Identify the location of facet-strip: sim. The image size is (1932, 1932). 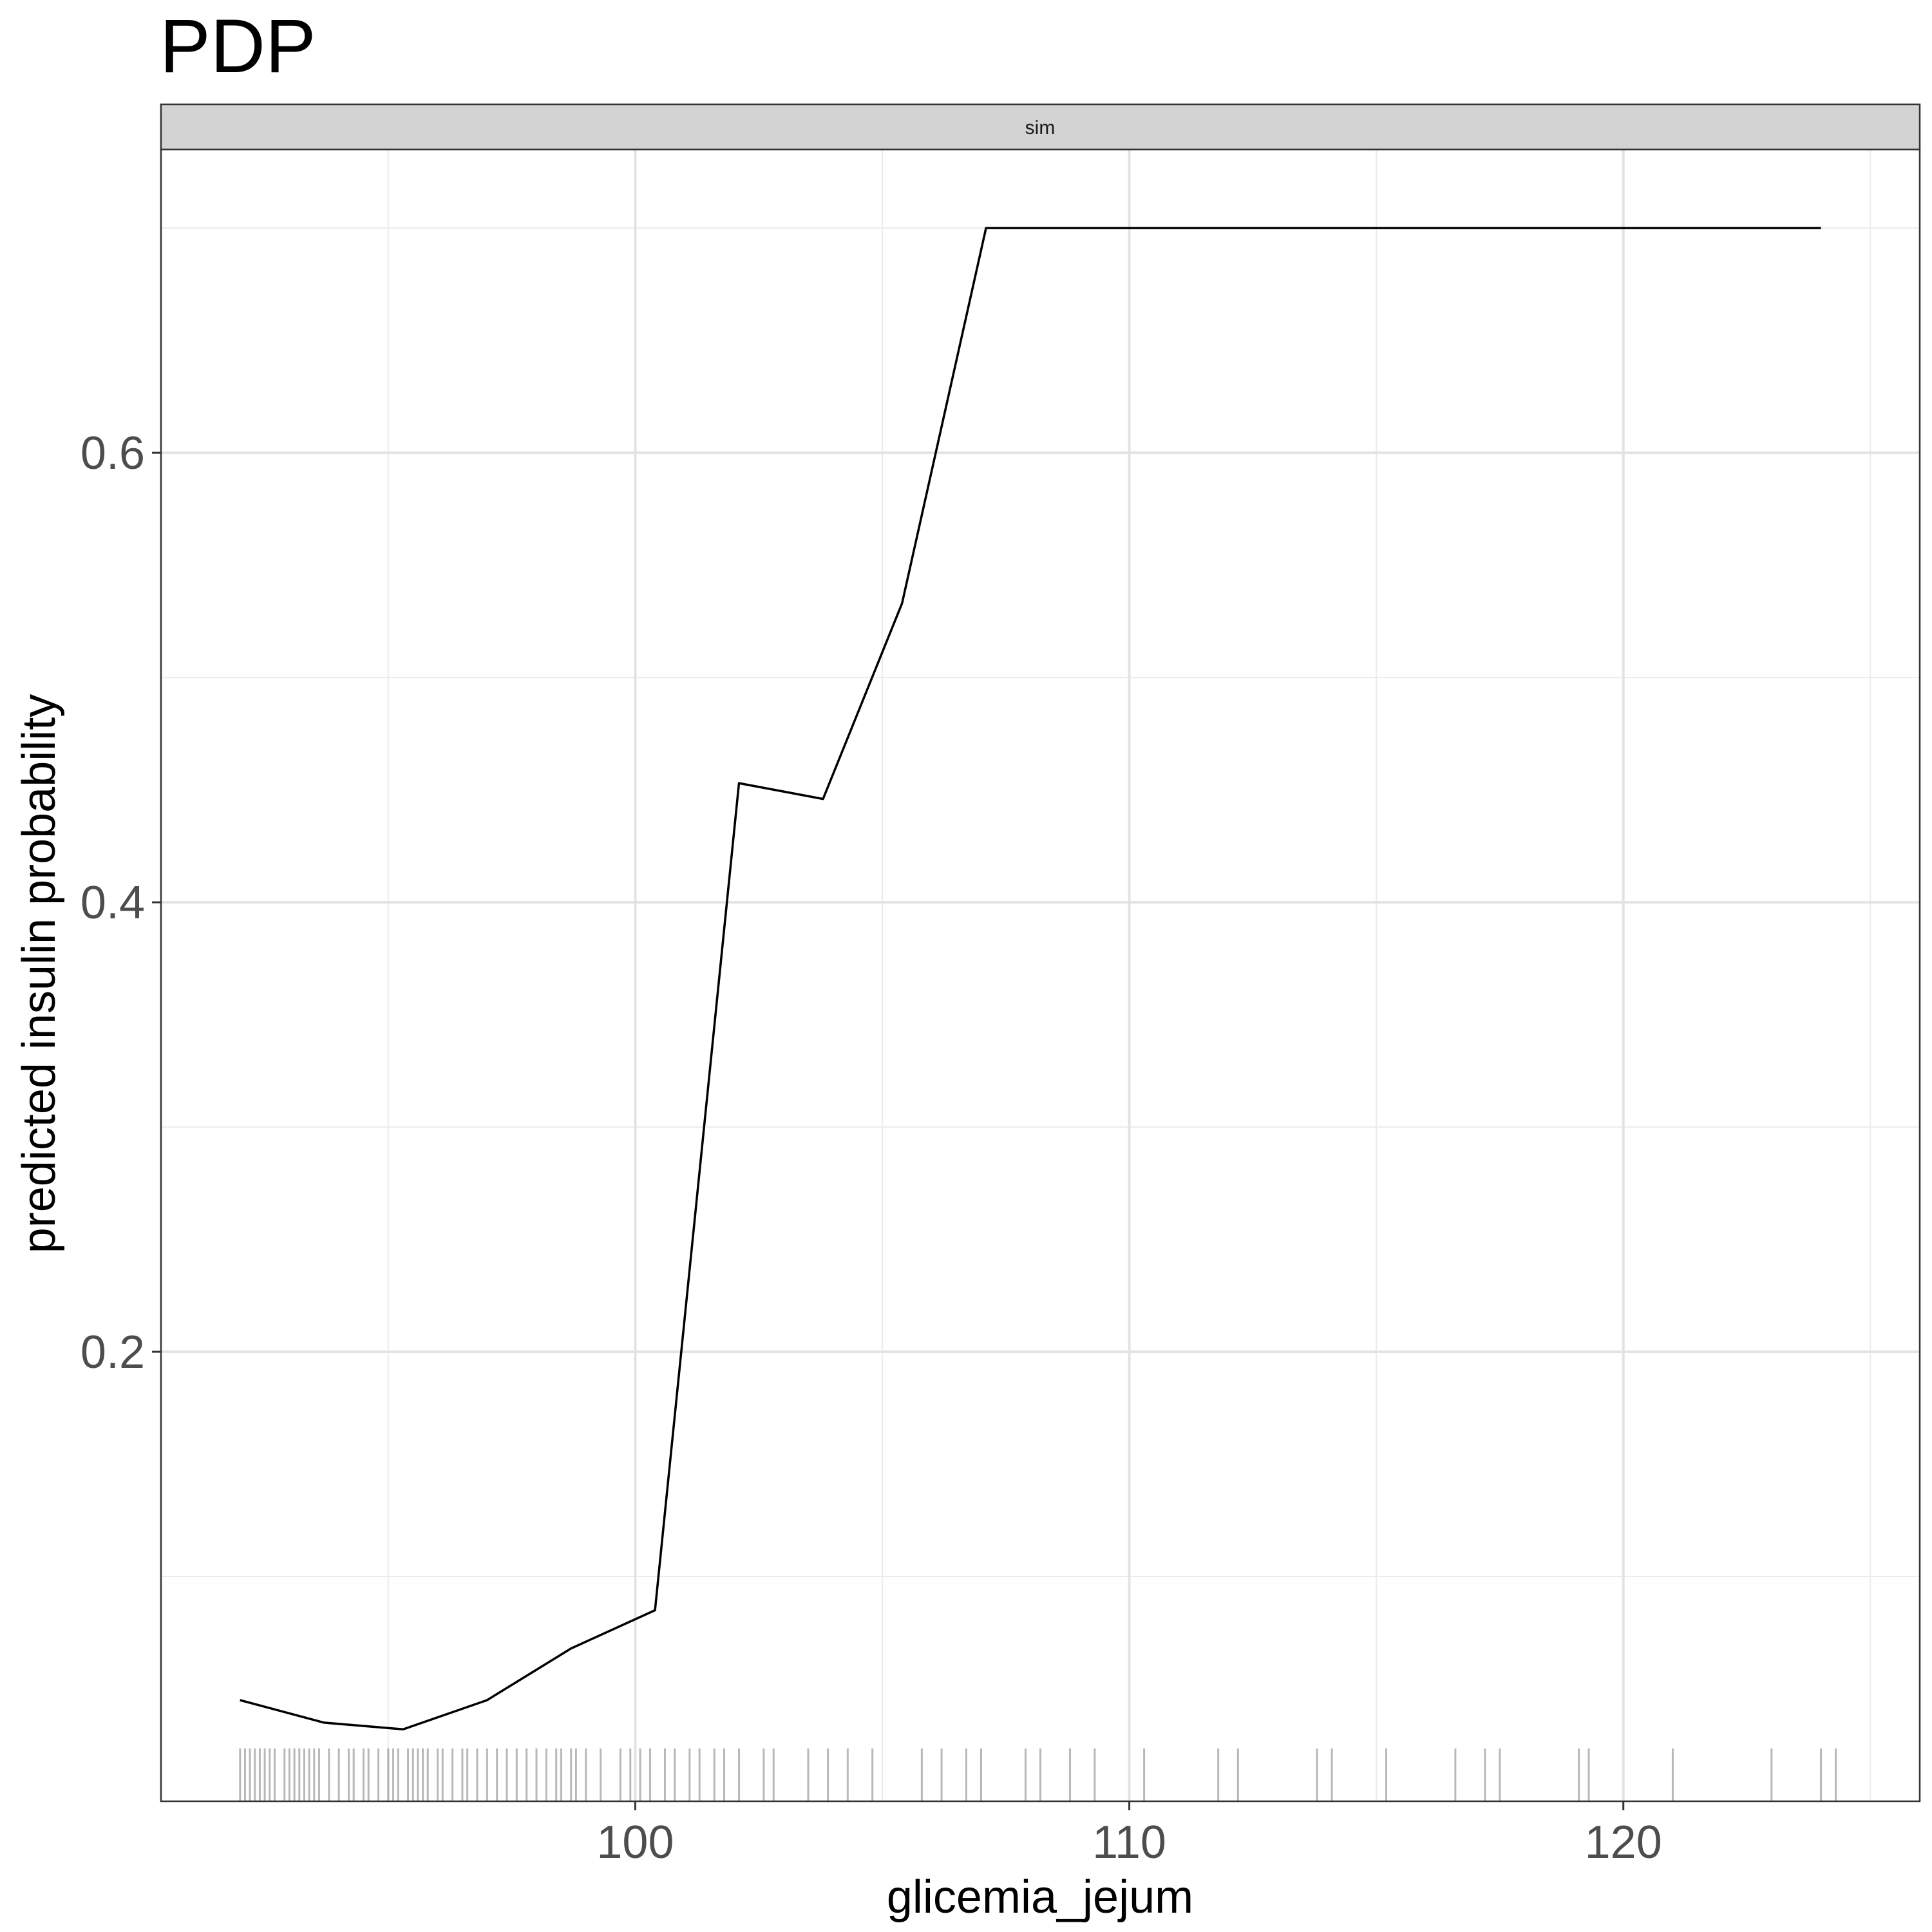
(1040, 127).